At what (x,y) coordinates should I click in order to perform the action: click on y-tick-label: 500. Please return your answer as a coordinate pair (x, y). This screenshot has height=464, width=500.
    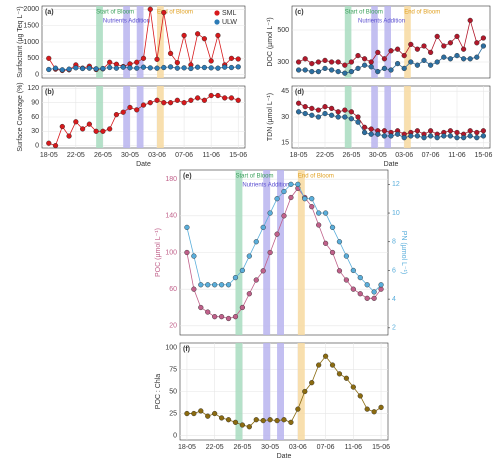
    Looking at the image, I should click on (33, 58).